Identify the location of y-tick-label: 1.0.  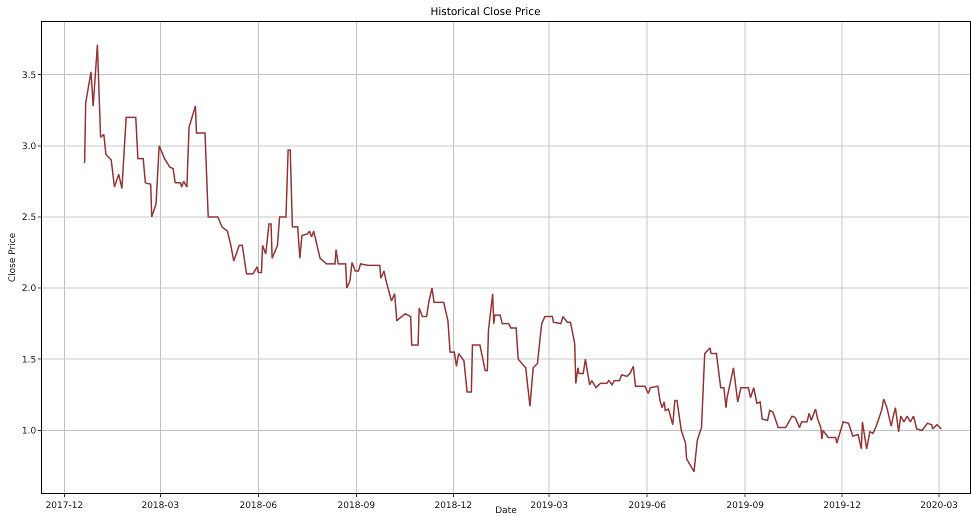
(29, 431).